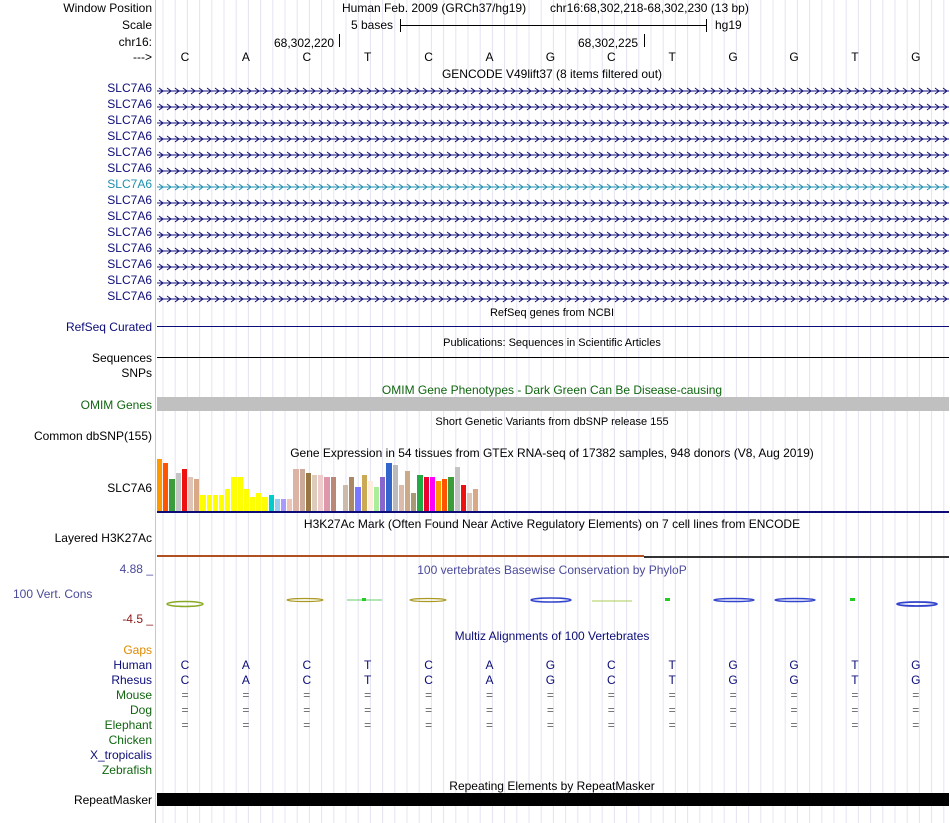  Describe the element at coordinates (128, 725) in the screenshot. I see `species-label: Elephant` at that location.